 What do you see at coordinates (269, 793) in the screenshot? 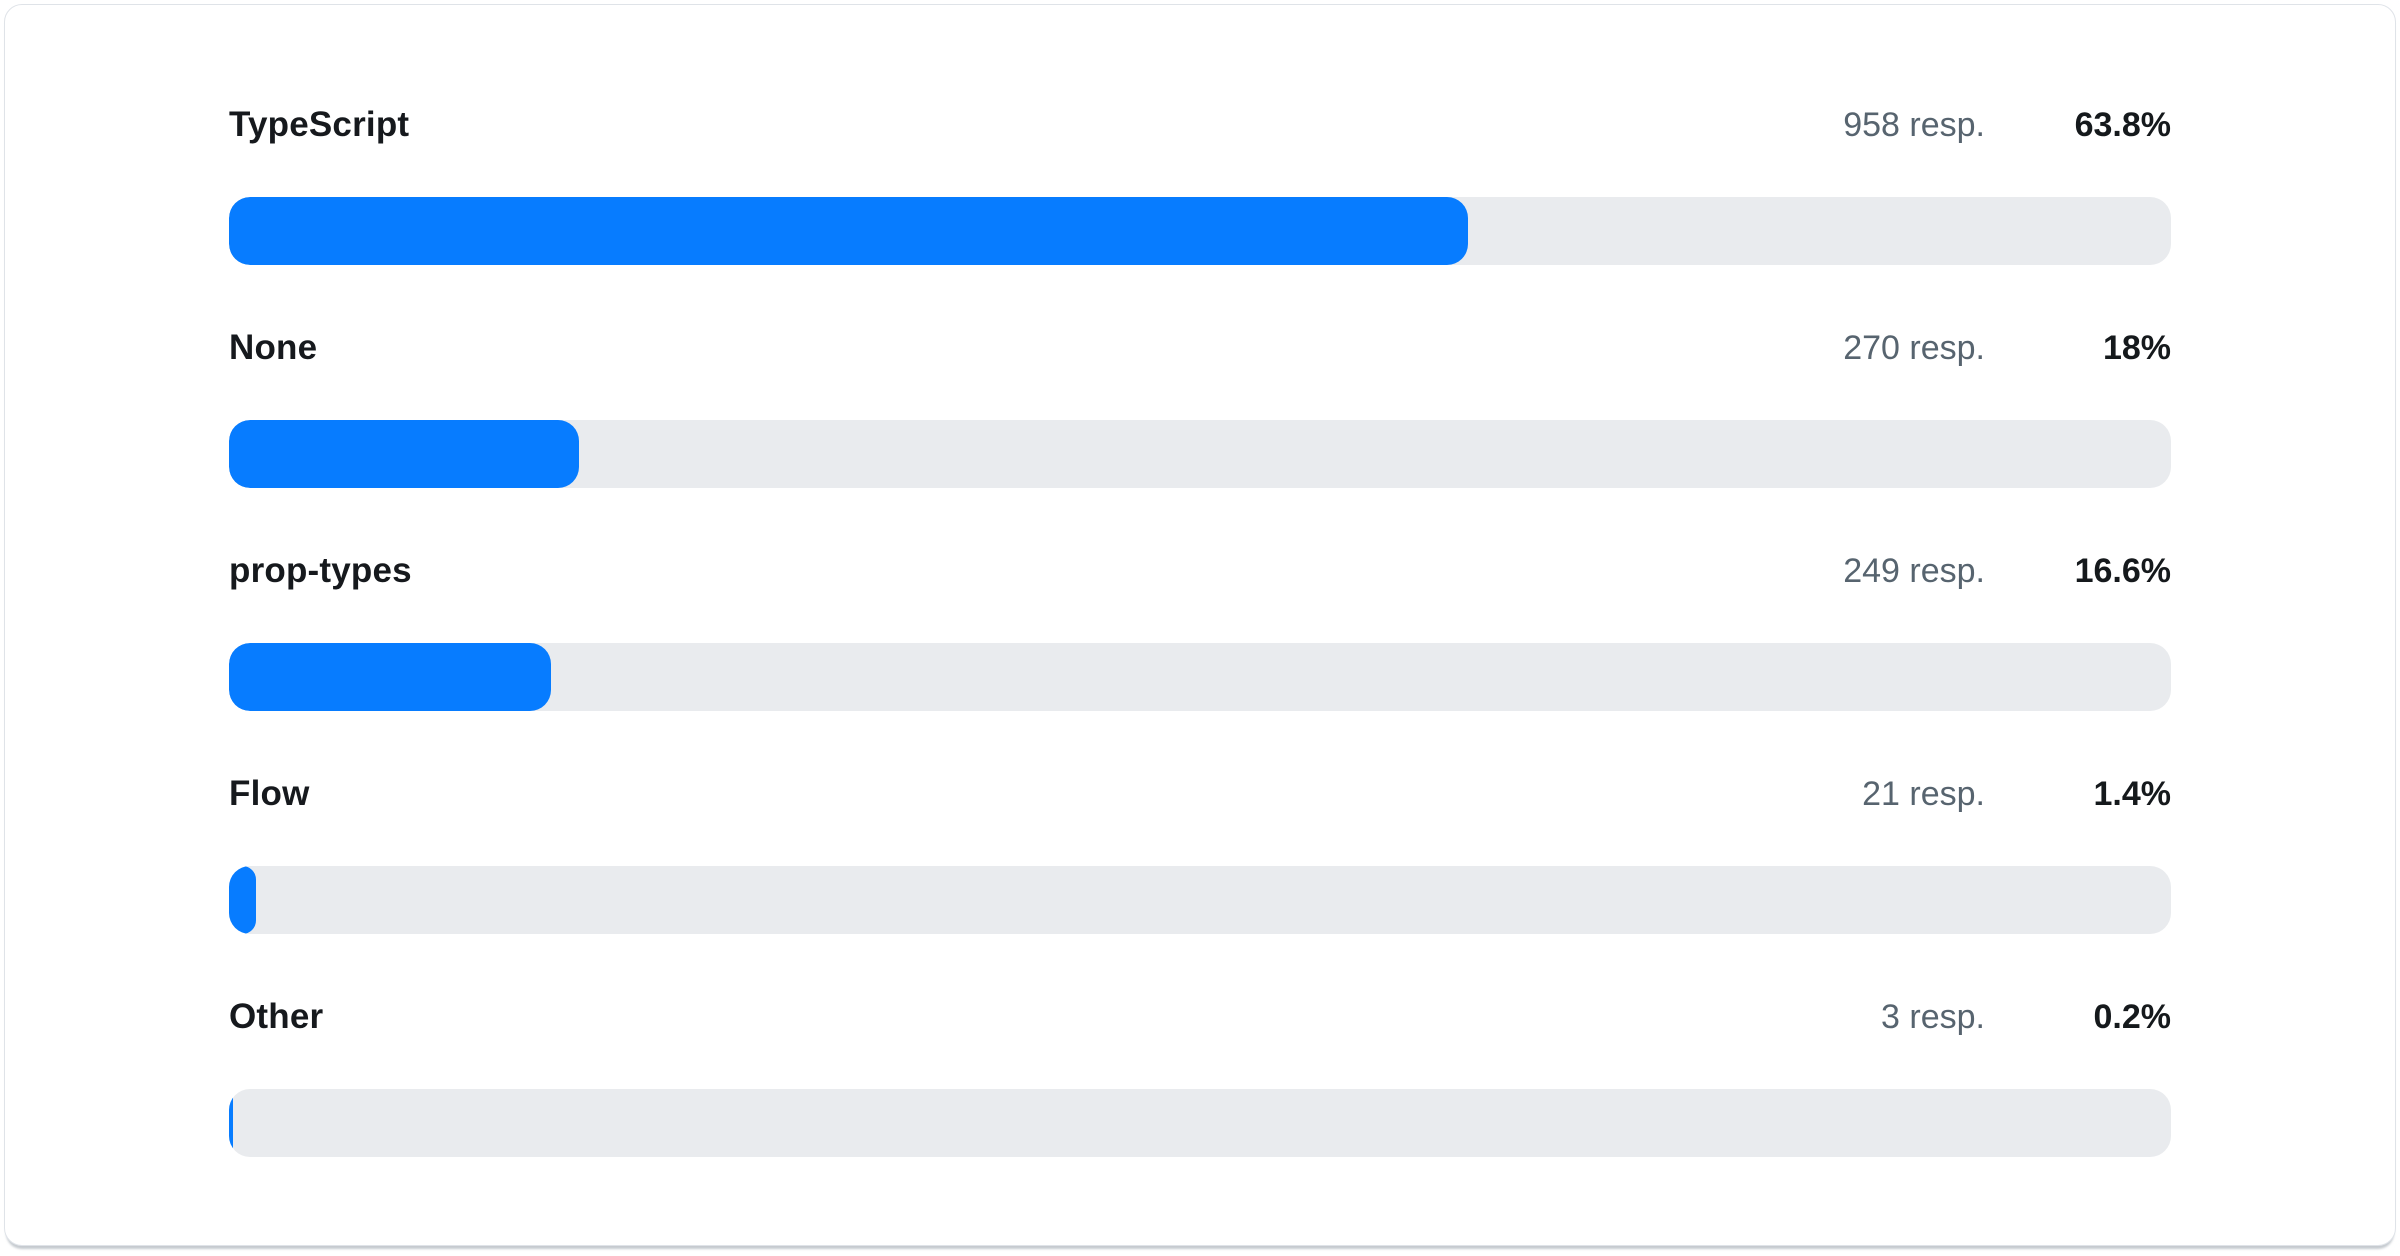
I see `category-label: Flow` at bounding box center [269, 793].